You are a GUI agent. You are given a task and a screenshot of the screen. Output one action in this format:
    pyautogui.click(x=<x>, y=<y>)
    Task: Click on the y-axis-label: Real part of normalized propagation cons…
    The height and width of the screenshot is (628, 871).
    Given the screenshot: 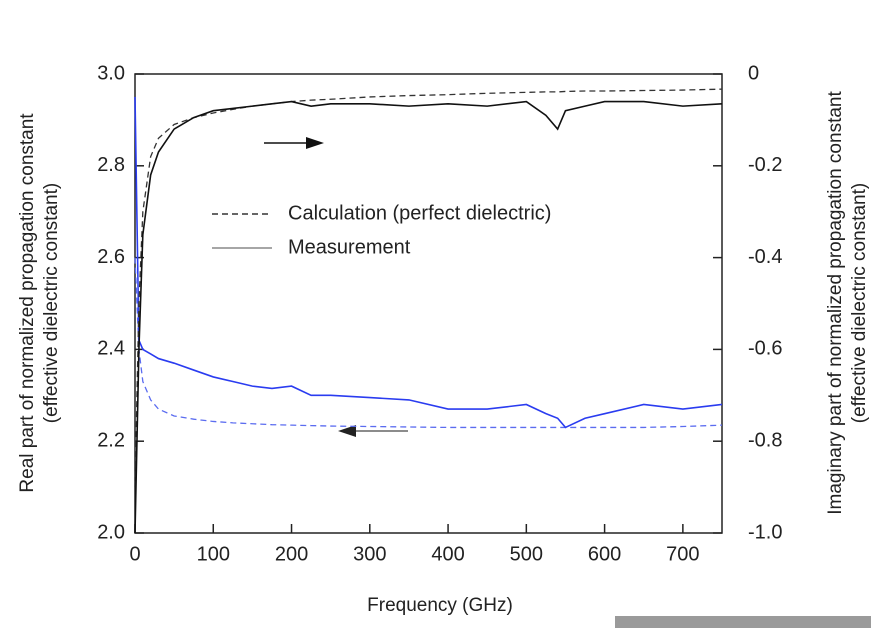 What is the action you would take?
    pyautogui.click(x=39, y=303)
    